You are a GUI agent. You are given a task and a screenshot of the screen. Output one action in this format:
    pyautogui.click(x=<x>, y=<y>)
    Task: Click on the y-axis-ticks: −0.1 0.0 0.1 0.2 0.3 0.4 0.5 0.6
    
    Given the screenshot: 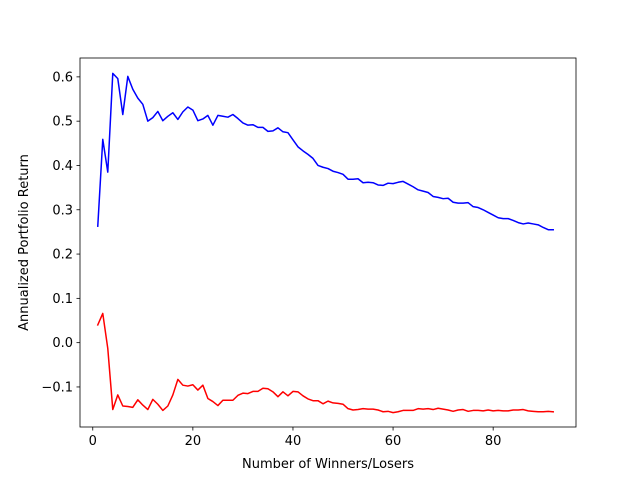 What is the action you would take?
    pyautogui.click(x=60, y=232)
    